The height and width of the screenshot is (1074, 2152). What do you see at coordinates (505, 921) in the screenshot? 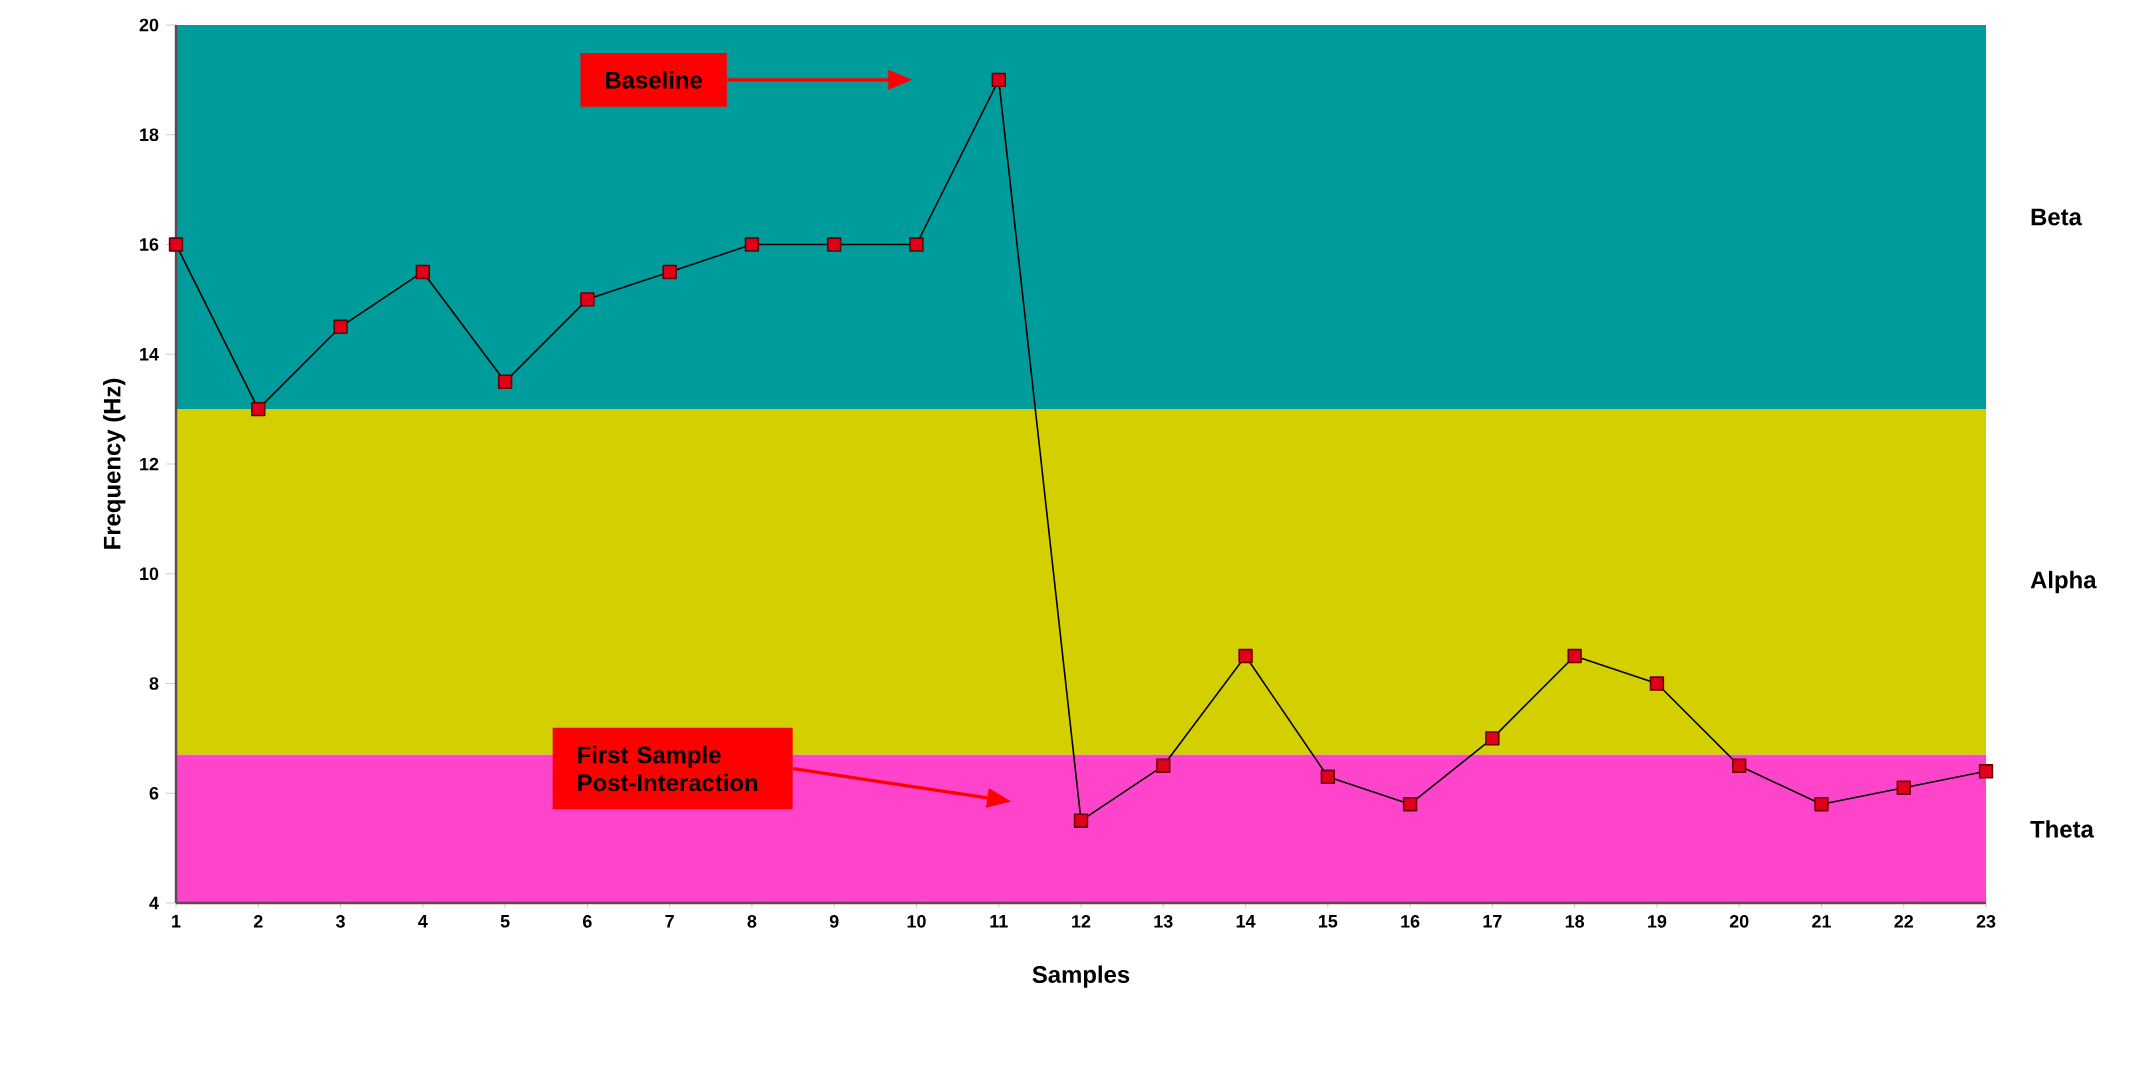
I see `x-tick-label: 5` at bounding box center [505, 921].